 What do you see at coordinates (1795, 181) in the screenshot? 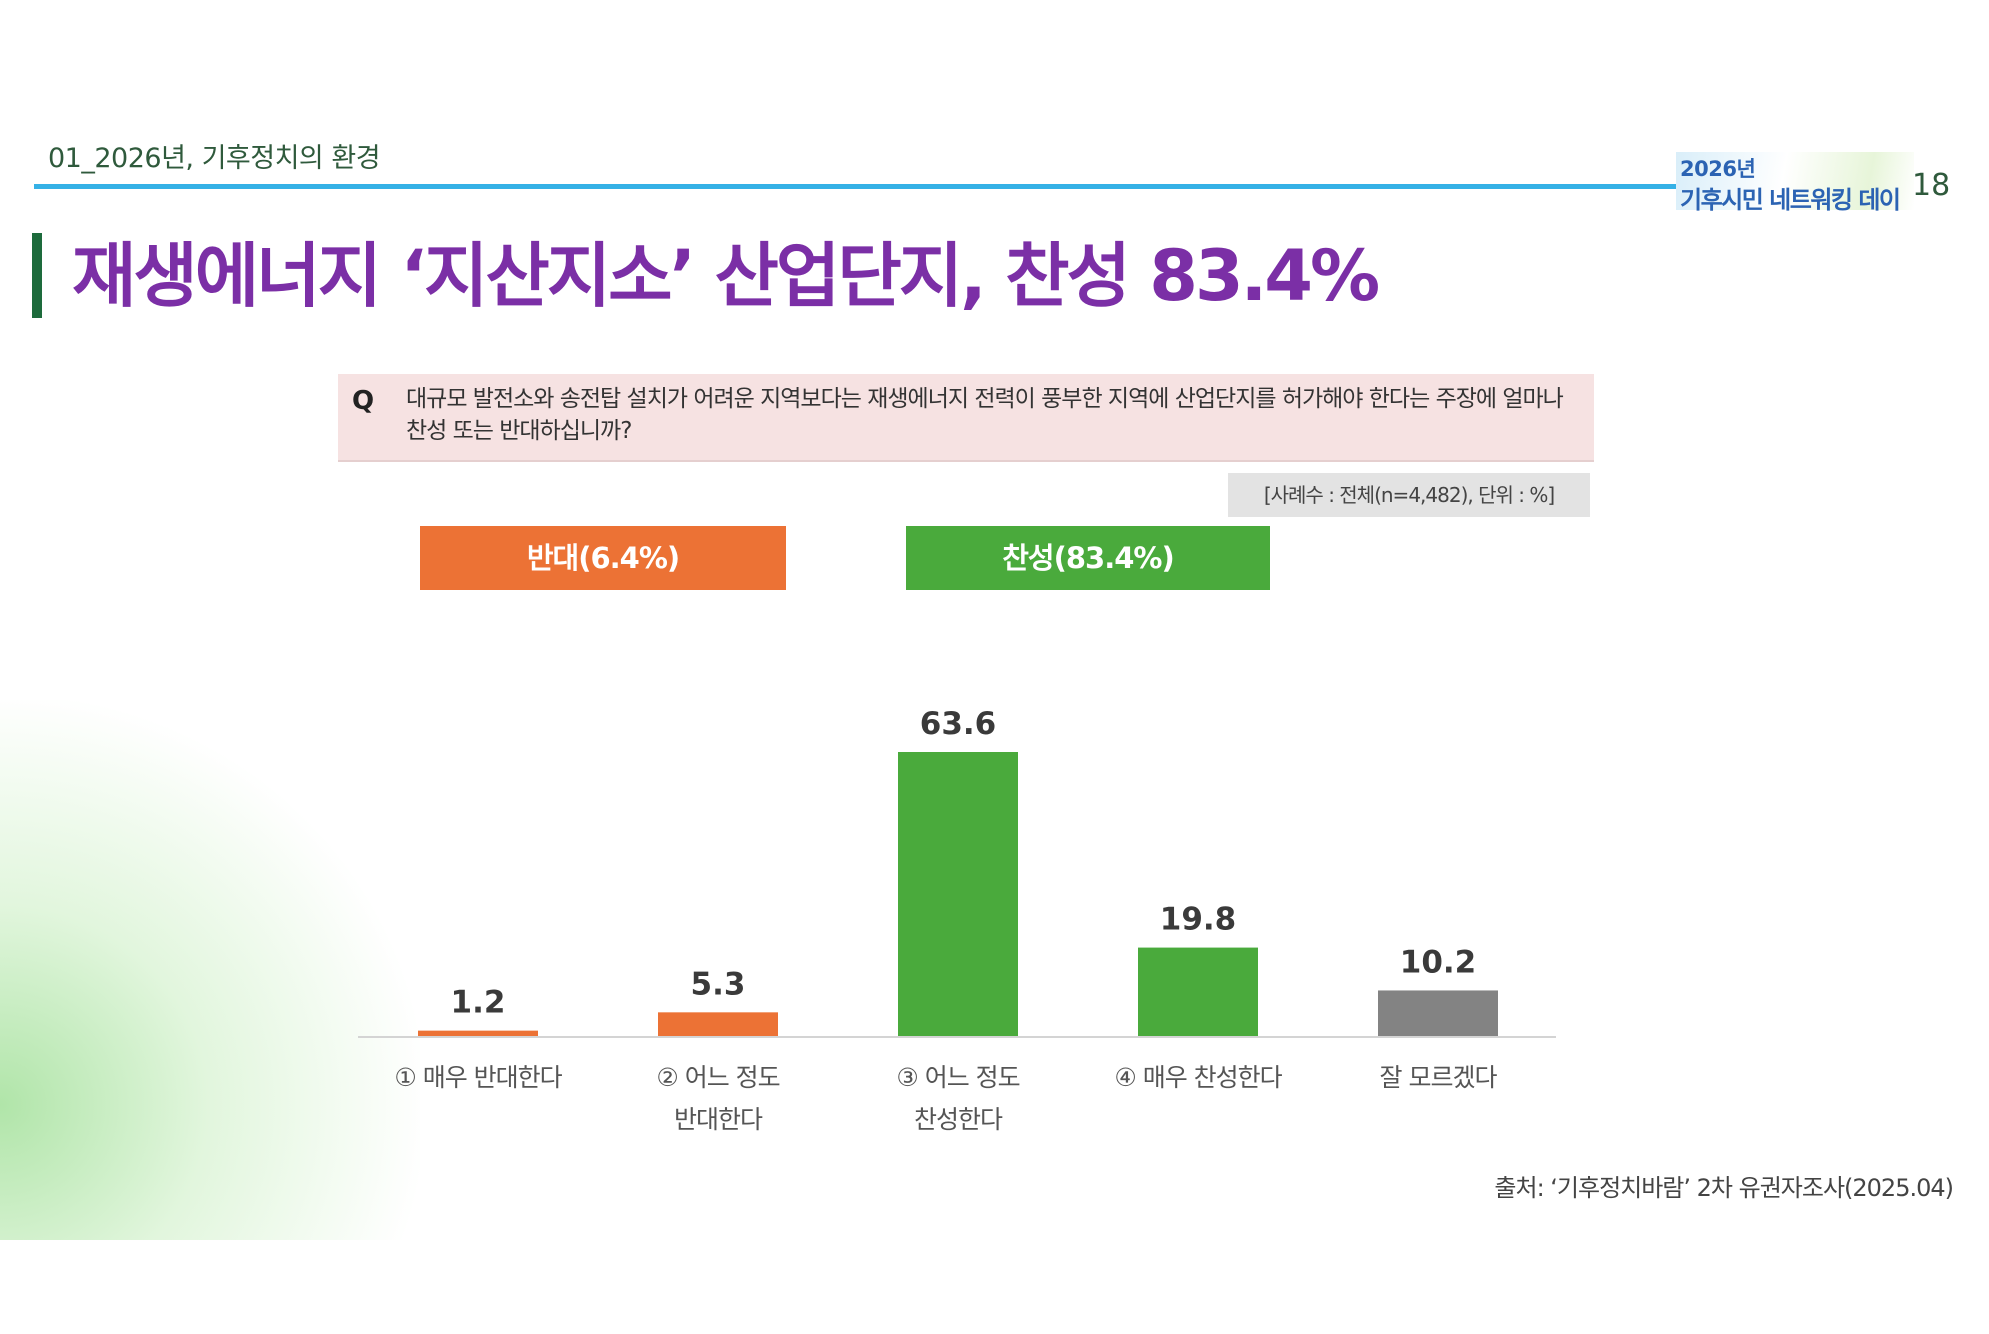
I see `brand-logo` at bounding box center [1795, 181].